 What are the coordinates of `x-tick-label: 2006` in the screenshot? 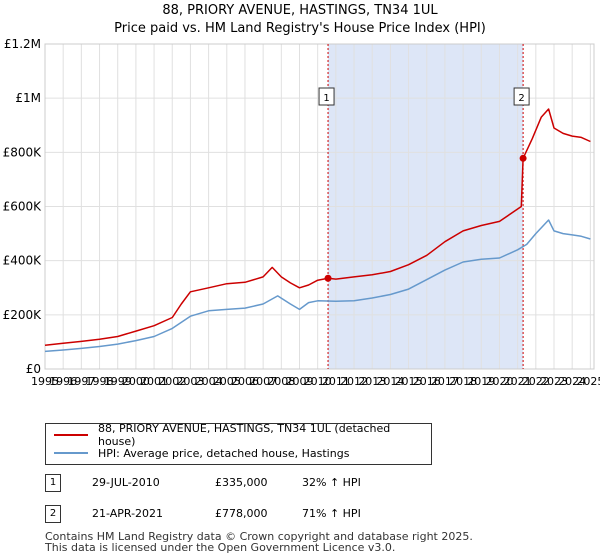 It's located at (245, 381).